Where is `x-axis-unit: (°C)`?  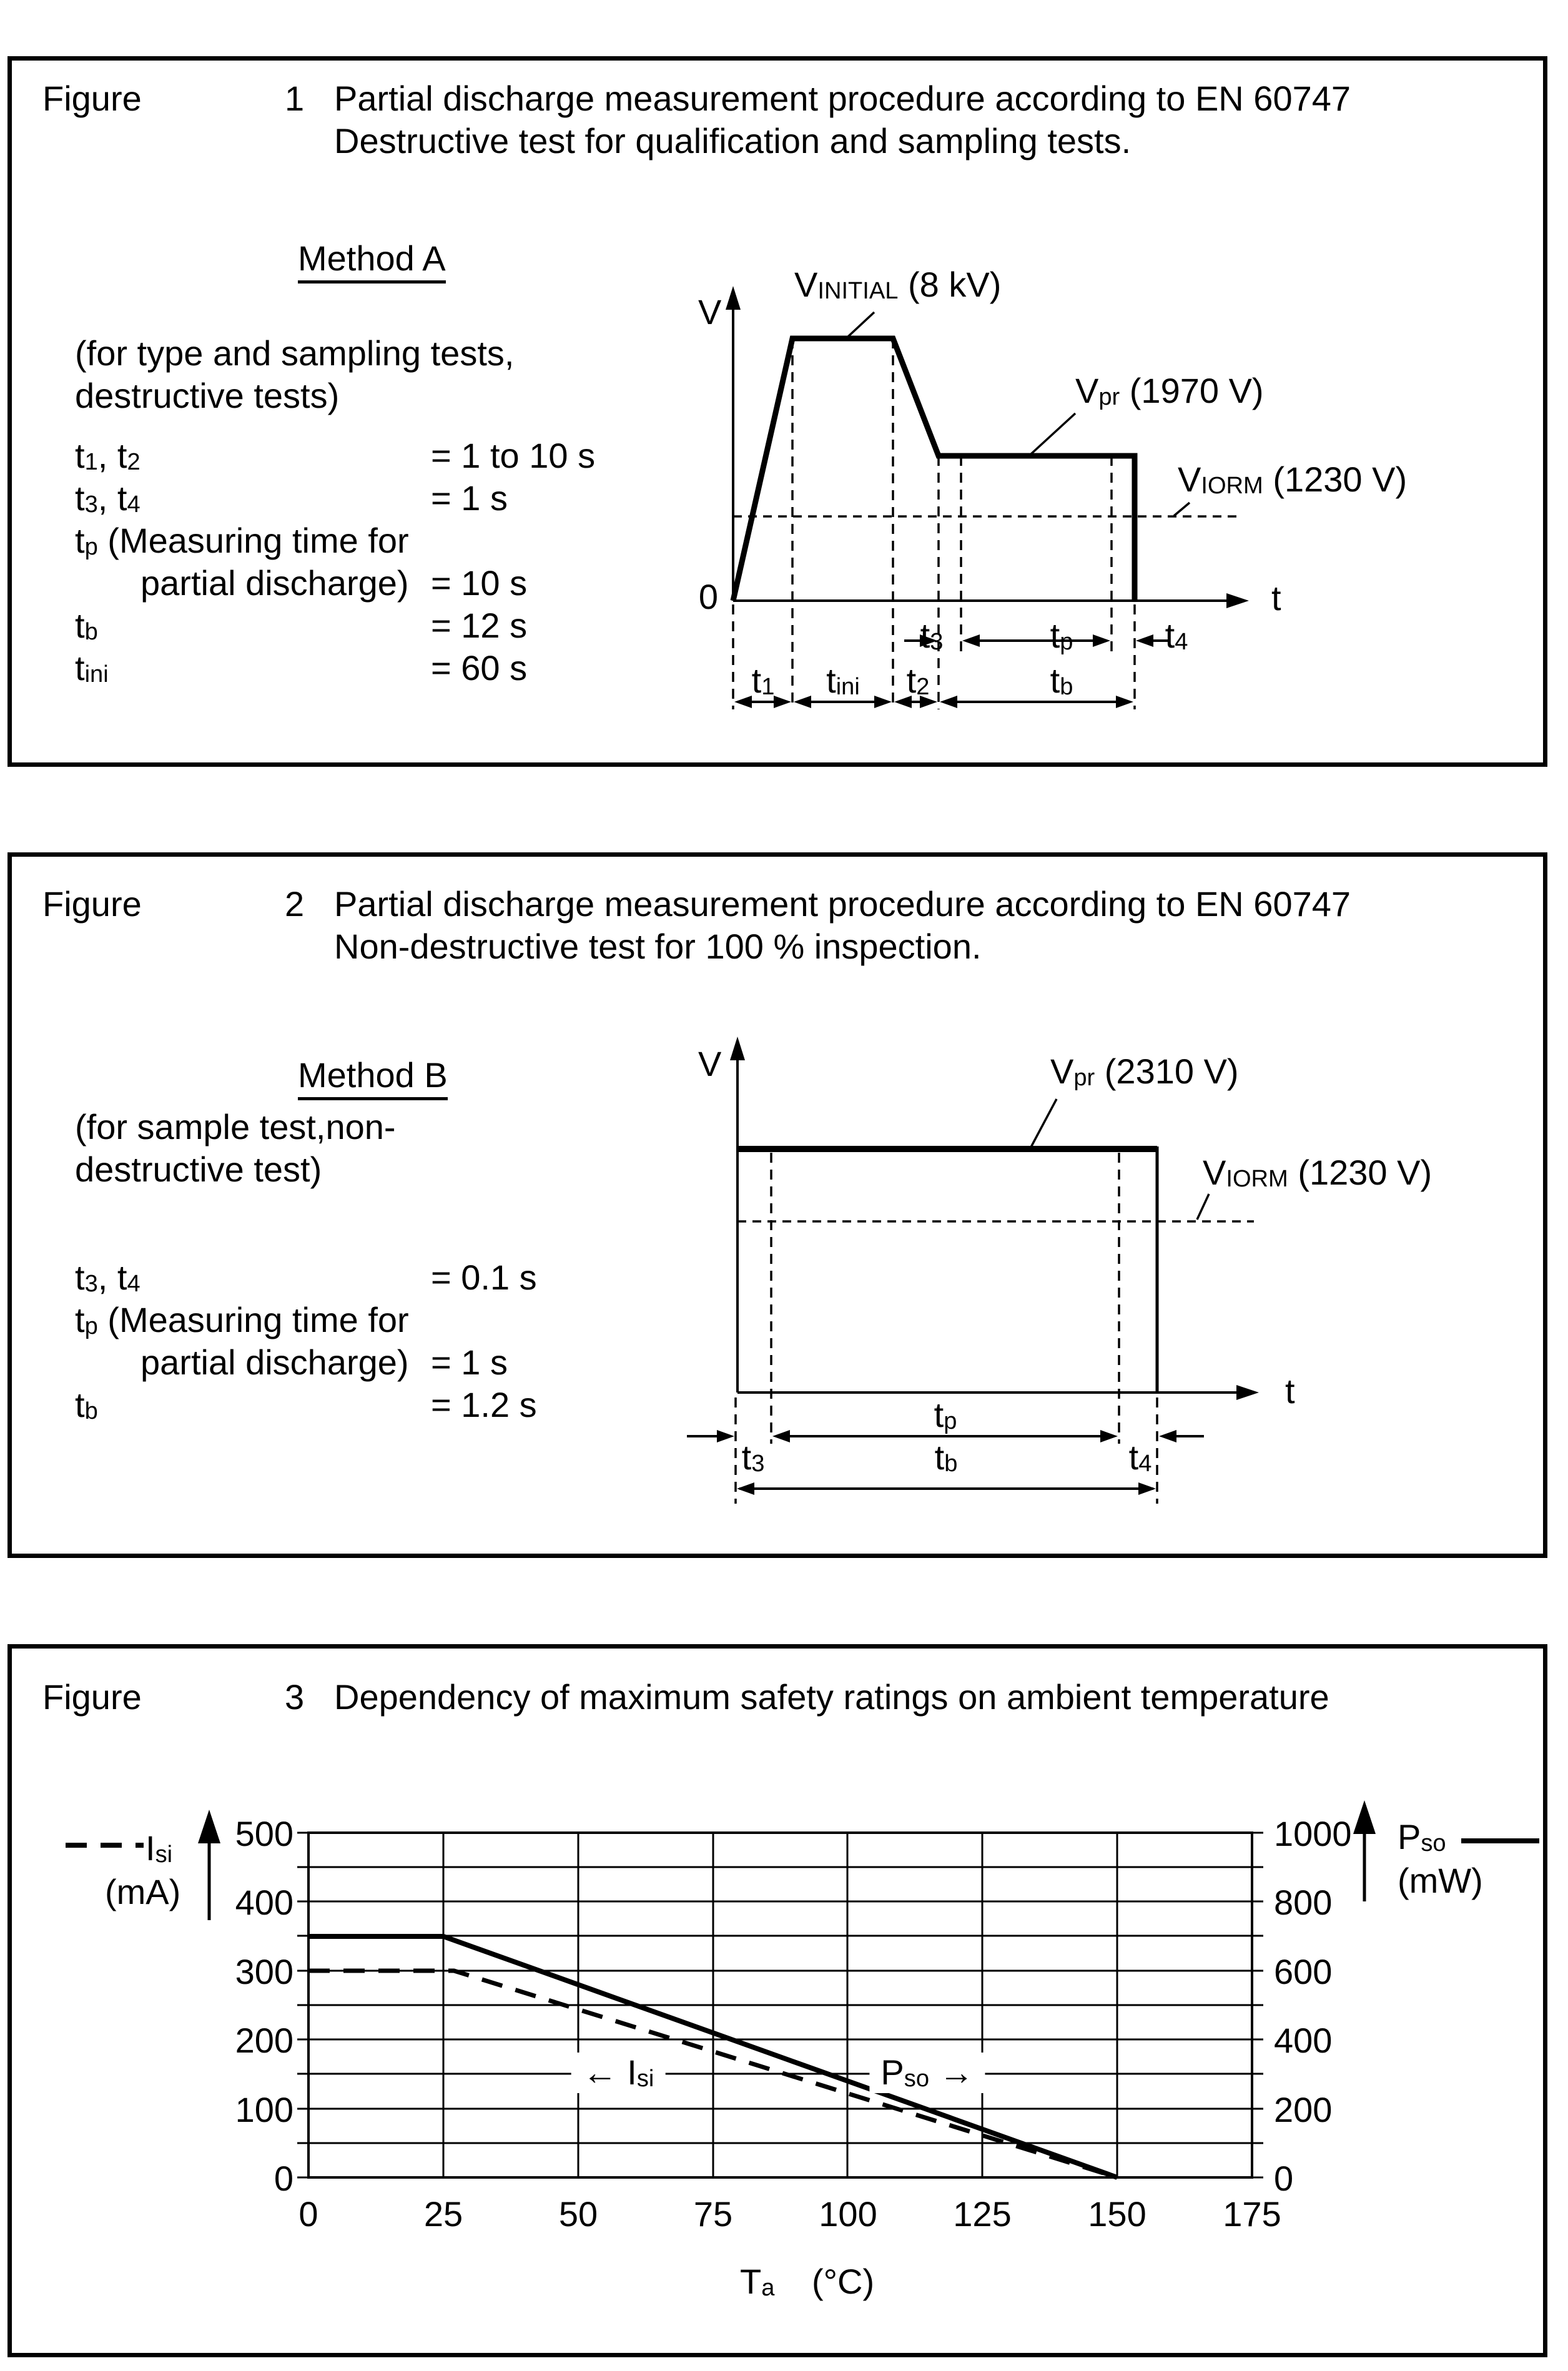
x-axis-unit: (°C) is located at coordinates (843, 2281).